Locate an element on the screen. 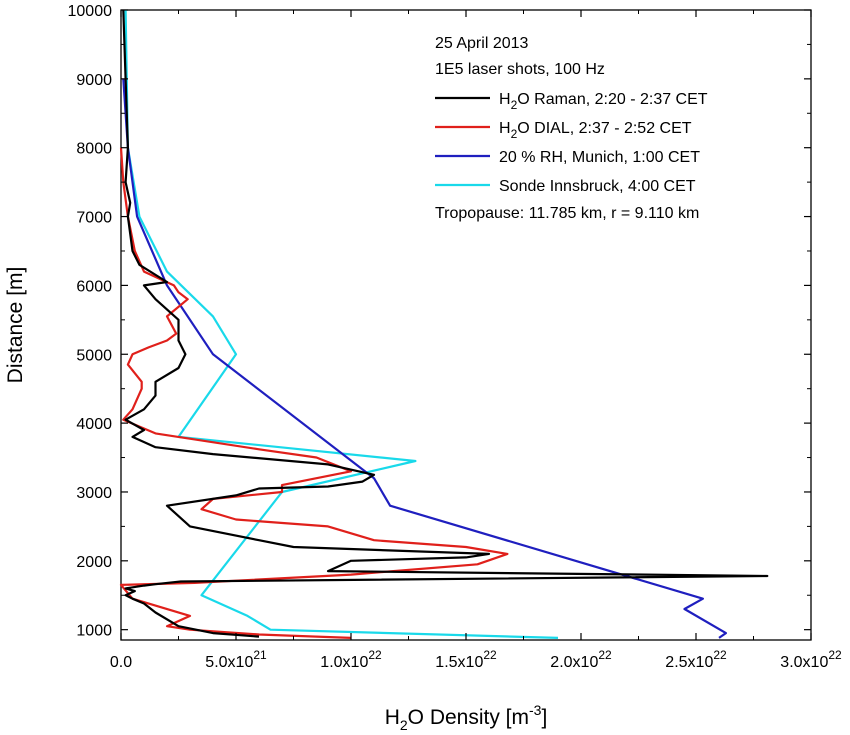 The width and height of the screenshot is (850, 735). y-tick-label: 1000 is located at coordinates (94, 631).